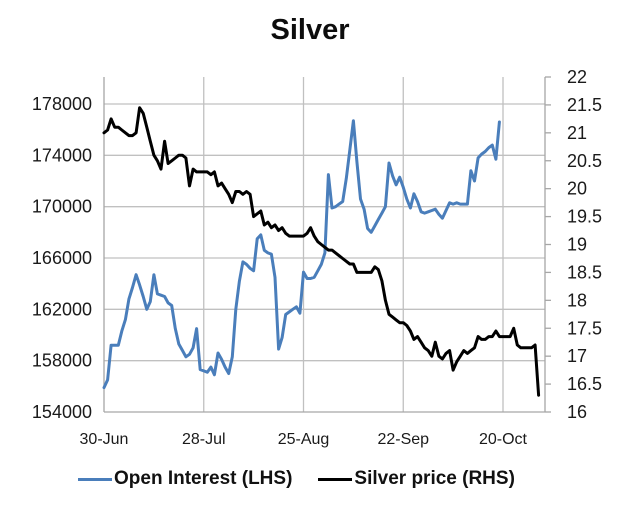 This screenshot has height=509, width=620. Describe the element at coordinates (584, 384) in the screenshot. I see `right-axis-tick-label: 16.5` at that location.